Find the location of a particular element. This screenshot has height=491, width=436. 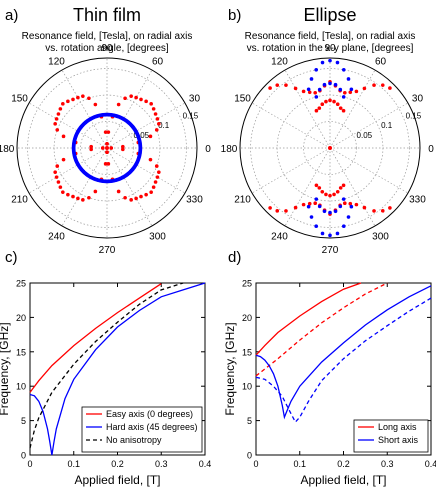

b-angle-label: 120 is located at coordinates (279, 62).